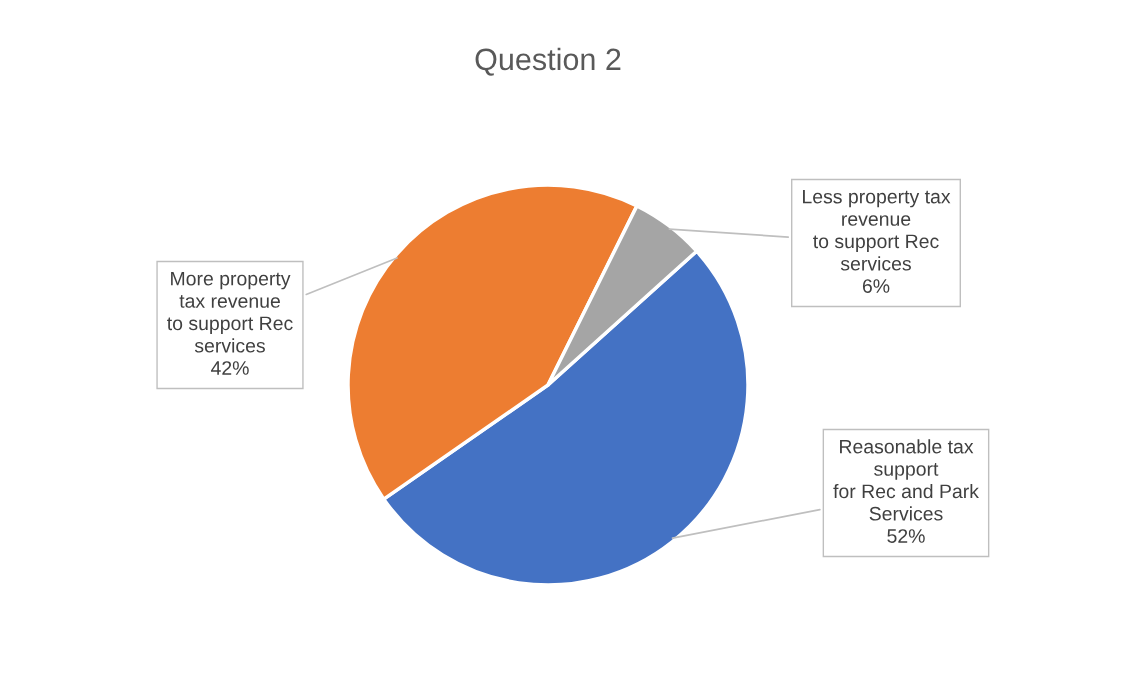 Image resolution: width=1122 pixels, height=677 pixels. I want to click on data-label: 52%, so click(906, 536).